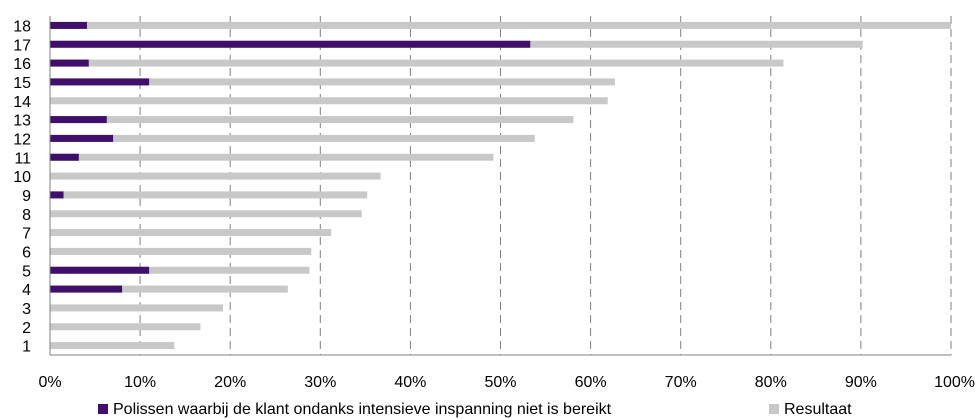 Image resolution: width=977 pixels, height=419 pixels. Describe the element at coordinates (320, 382) in the screenshot. I see `x-tick-label: 30%` at that location.